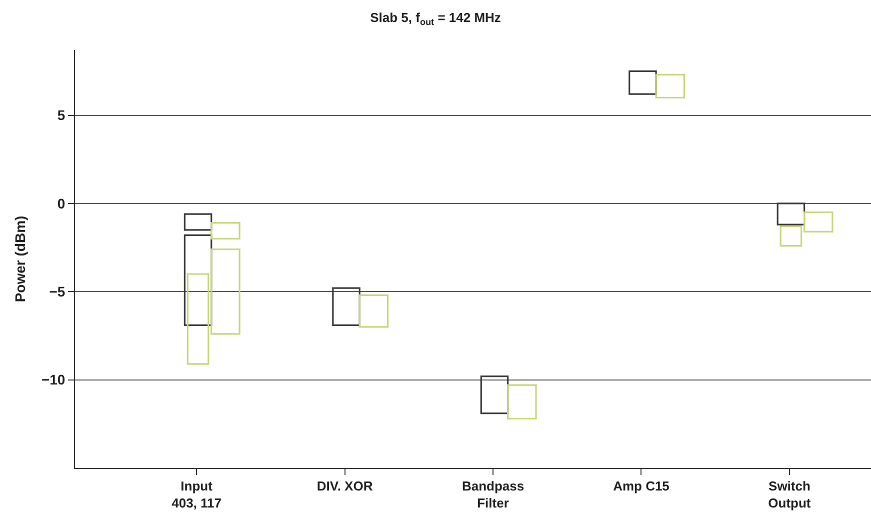 This screenshot has height=517, width=871. What do you see at coordinates (436, 18) in the screenshot?
I see `chart-title: Slab 5, f$_{out}$ = 142 MHz` at bounding box center [436, 18].